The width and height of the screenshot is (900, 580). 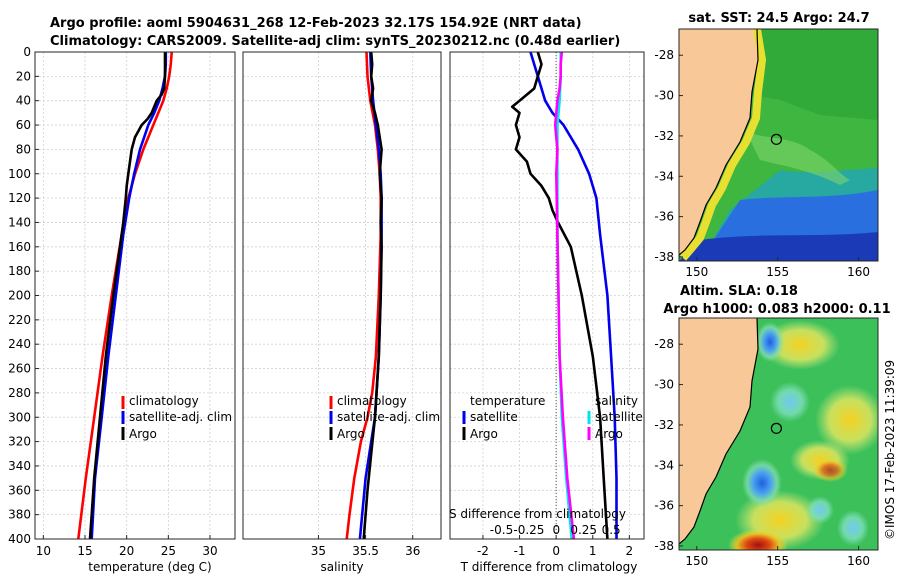 I want to click on series-line-temperature-argo, so click(x=559, y=295).